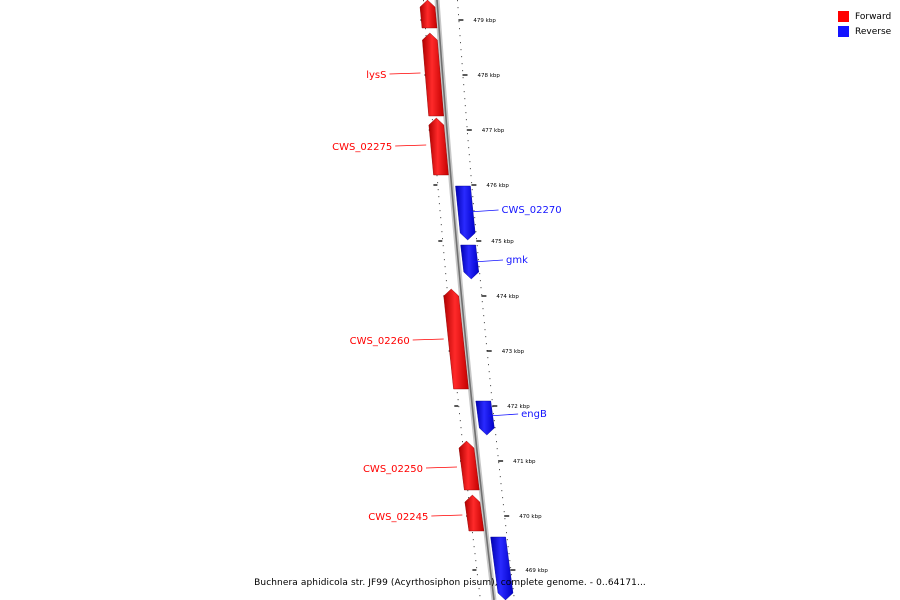 The image size is (900, 600). Describe the element at coordinates (843, 16) in the screenshot. I see `forward-swatch` at that location.